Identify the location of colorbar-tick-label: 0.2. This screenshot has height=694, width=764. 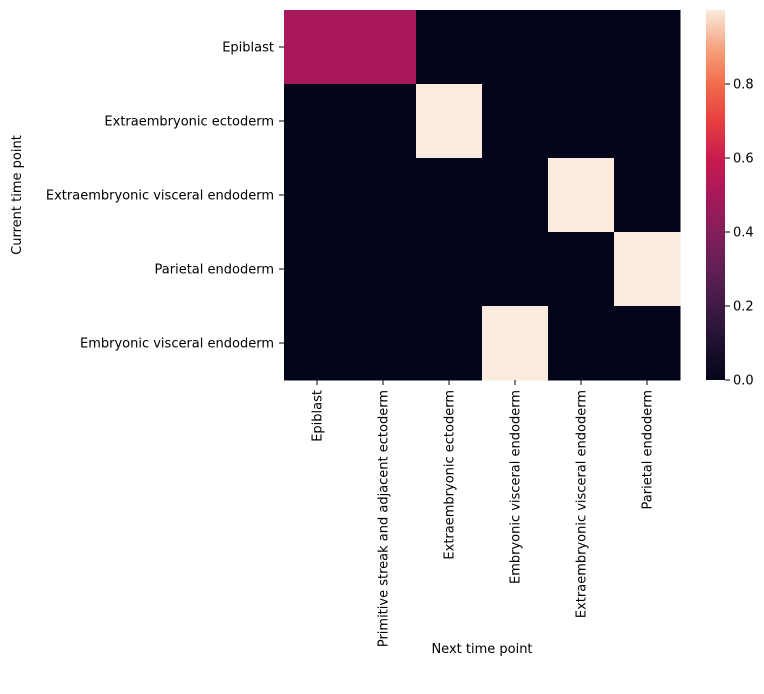
(743, 307).